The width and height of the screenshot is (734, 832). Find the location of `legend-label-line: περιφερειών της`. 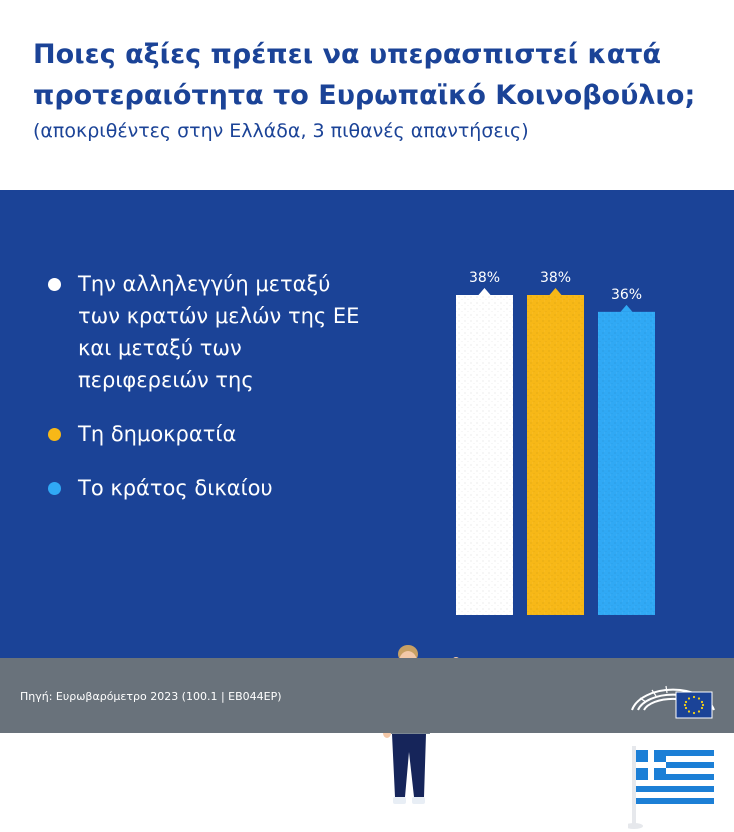

legend-label-line: περιφερειών της is located at coordinates (166, 380).